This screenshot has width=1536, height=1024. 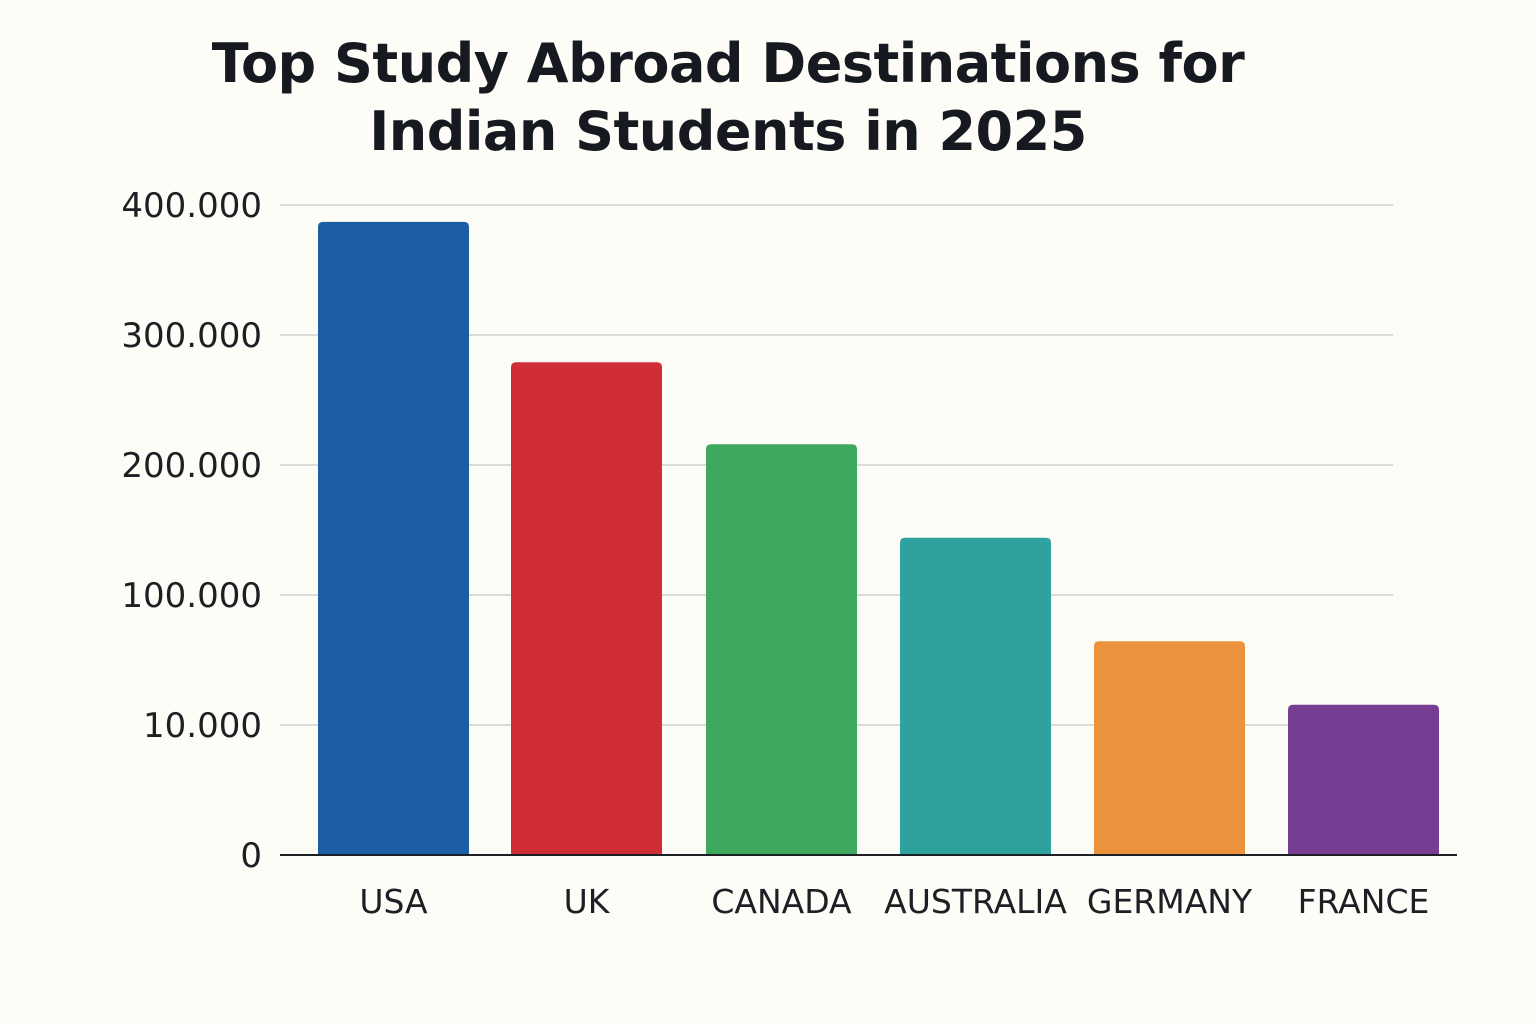 What do you see at coordinates (781, 649) in the screenshot?
I see `bar-canada` at bounding box center [781, 649].